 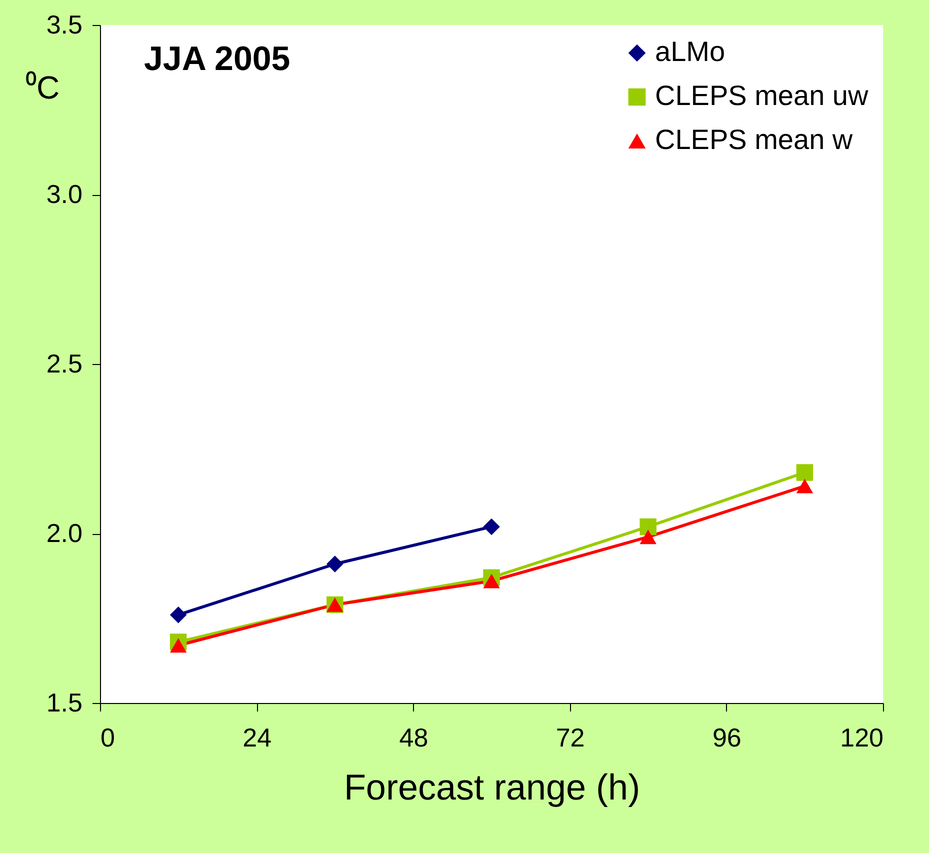 I want to click on y-tick-label: 1.5, so click(x=64, y=703).